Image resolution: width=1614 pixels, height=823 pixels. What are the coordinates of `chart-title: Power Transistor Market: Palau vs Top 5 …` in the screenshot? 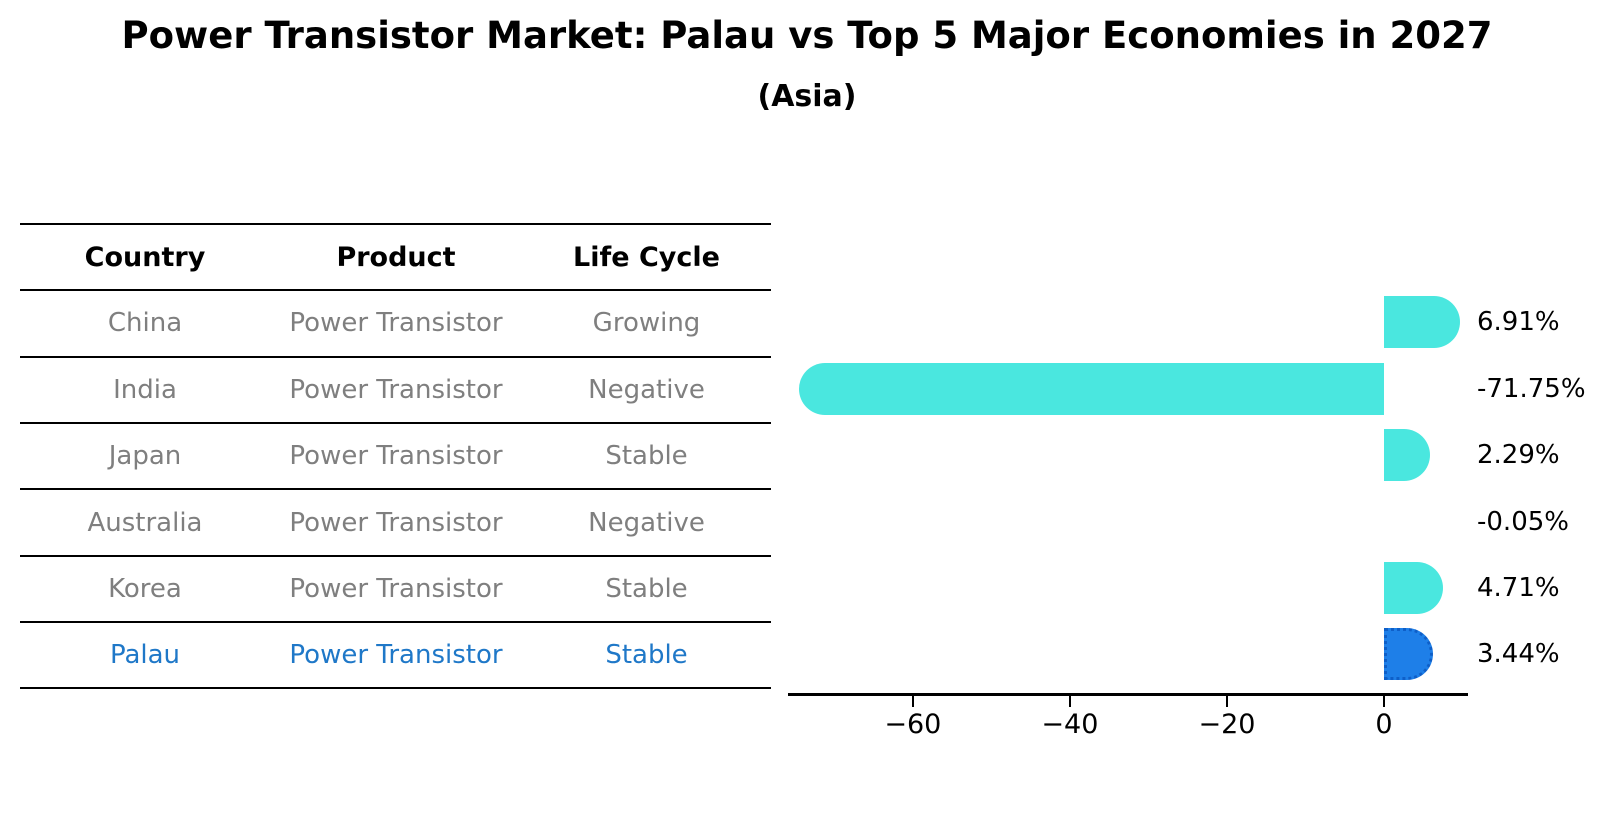 It's located at (807, 35).